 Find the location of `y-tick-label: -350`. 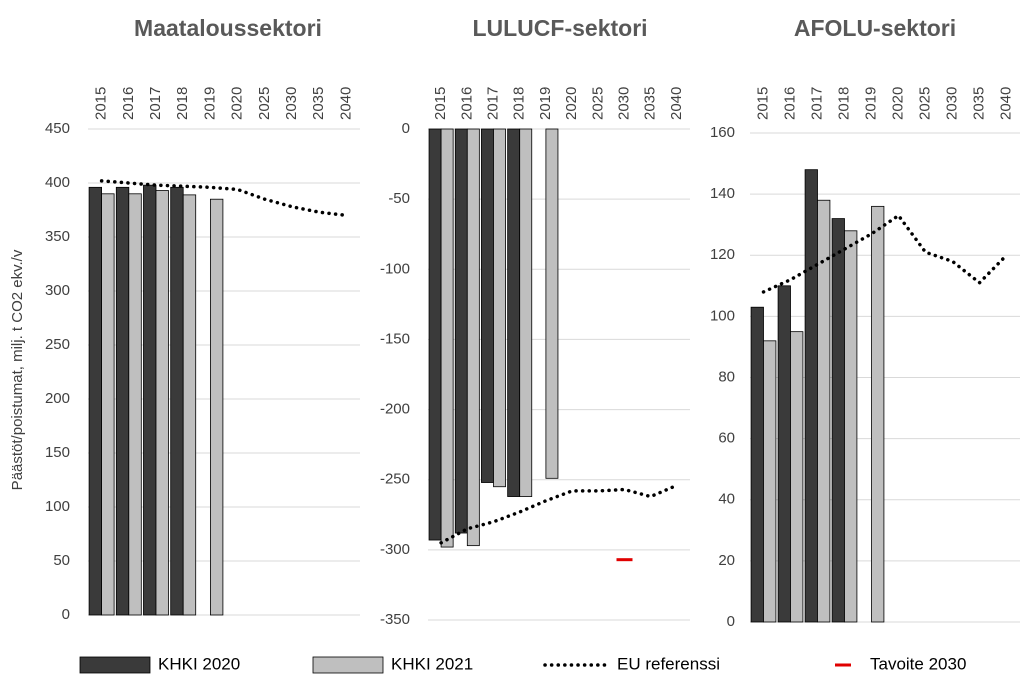

y-tick-label: -350 is located at coordinates (395, 619).